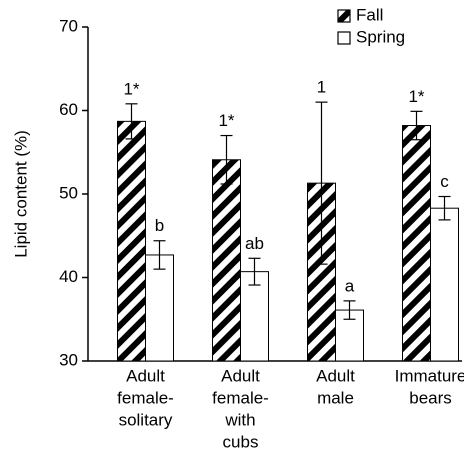 Image resolution: width=464 pixels, height=471 pixels. What do you see at coordinates (68, 25) in the screenshot?
I see `y-tick-label: 70` at bounding box center [68, 25].